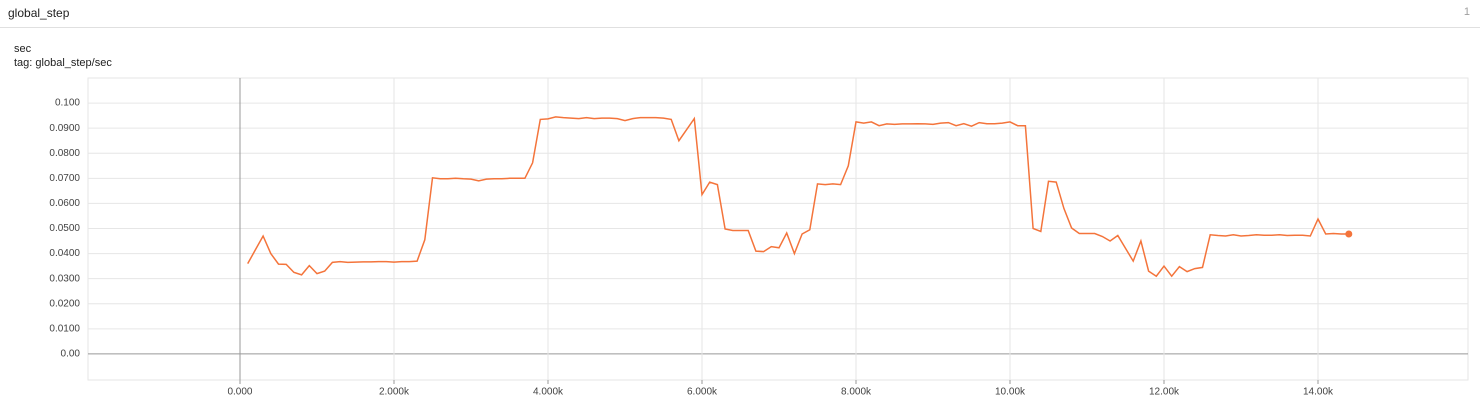  What do you see at coordinates (23, 49) in the screenshot?
I see `chart-title: sec` at bounding box center [23, 49].